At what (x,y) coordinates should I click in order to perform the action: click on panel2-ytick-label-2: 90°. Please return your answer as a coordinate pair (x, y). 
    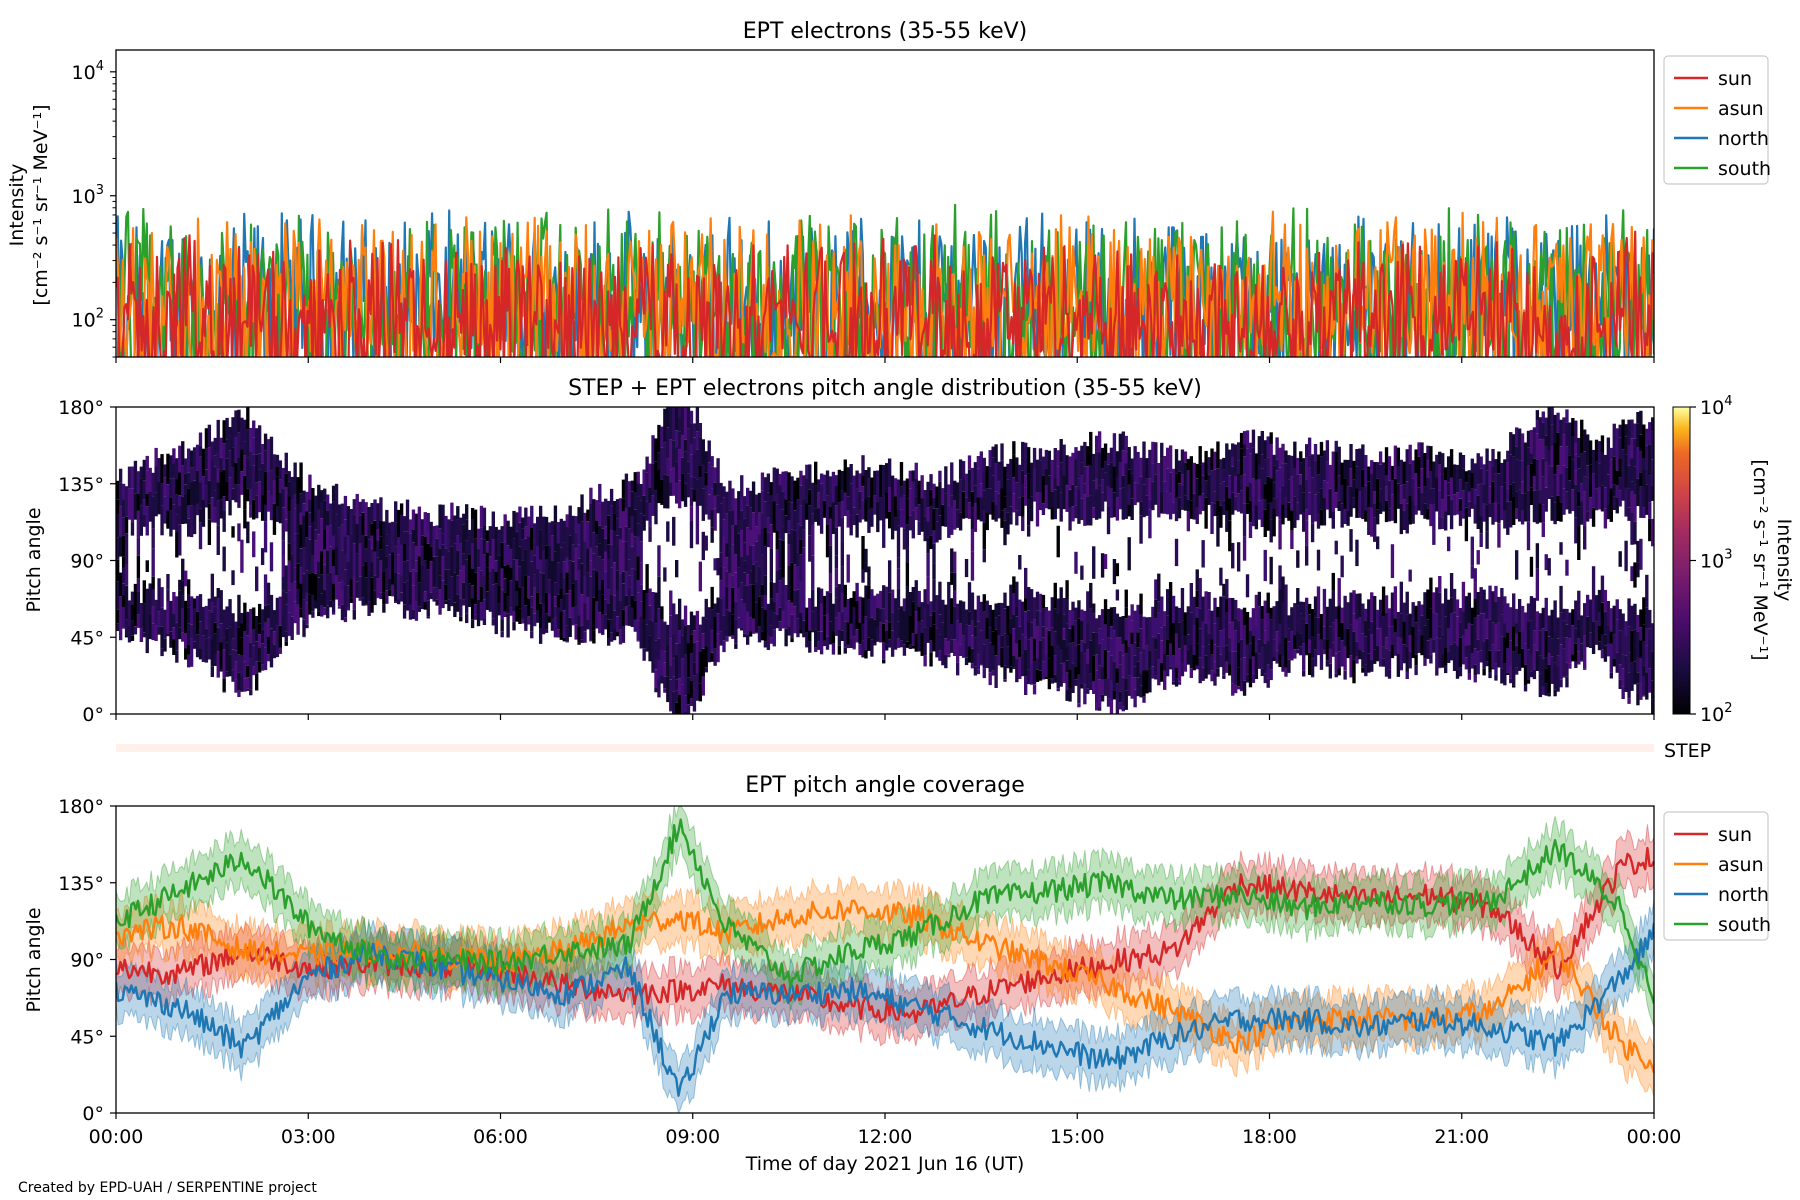
    Looking at the image, I should click on (87, 562).